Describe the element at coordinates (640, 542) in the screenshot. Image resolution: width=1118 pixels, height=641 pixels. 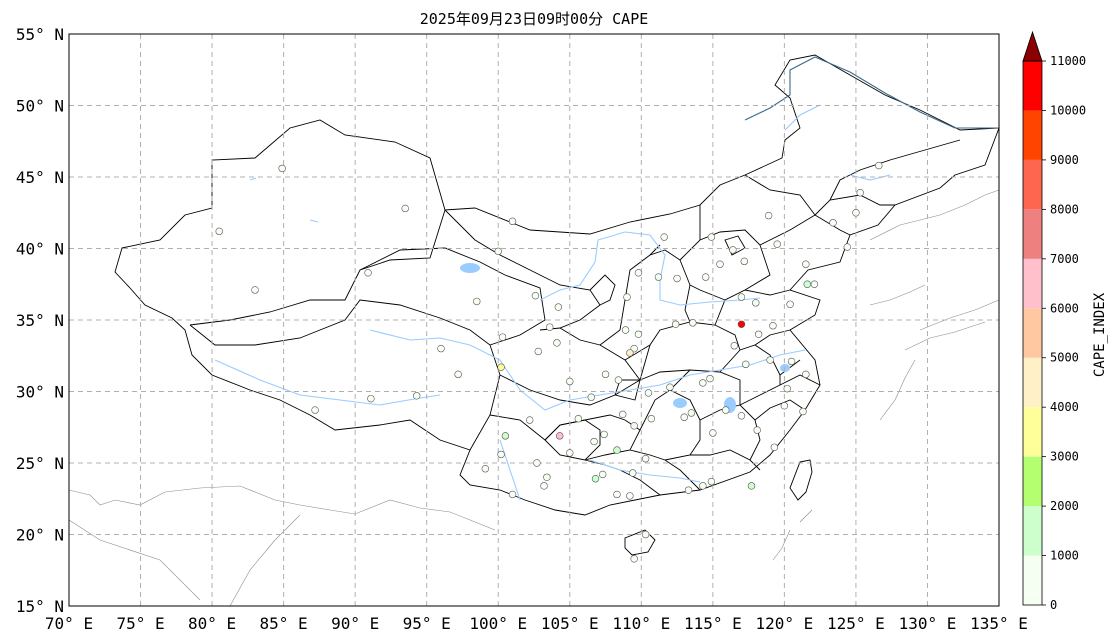
I see `hainan-island` at that location.